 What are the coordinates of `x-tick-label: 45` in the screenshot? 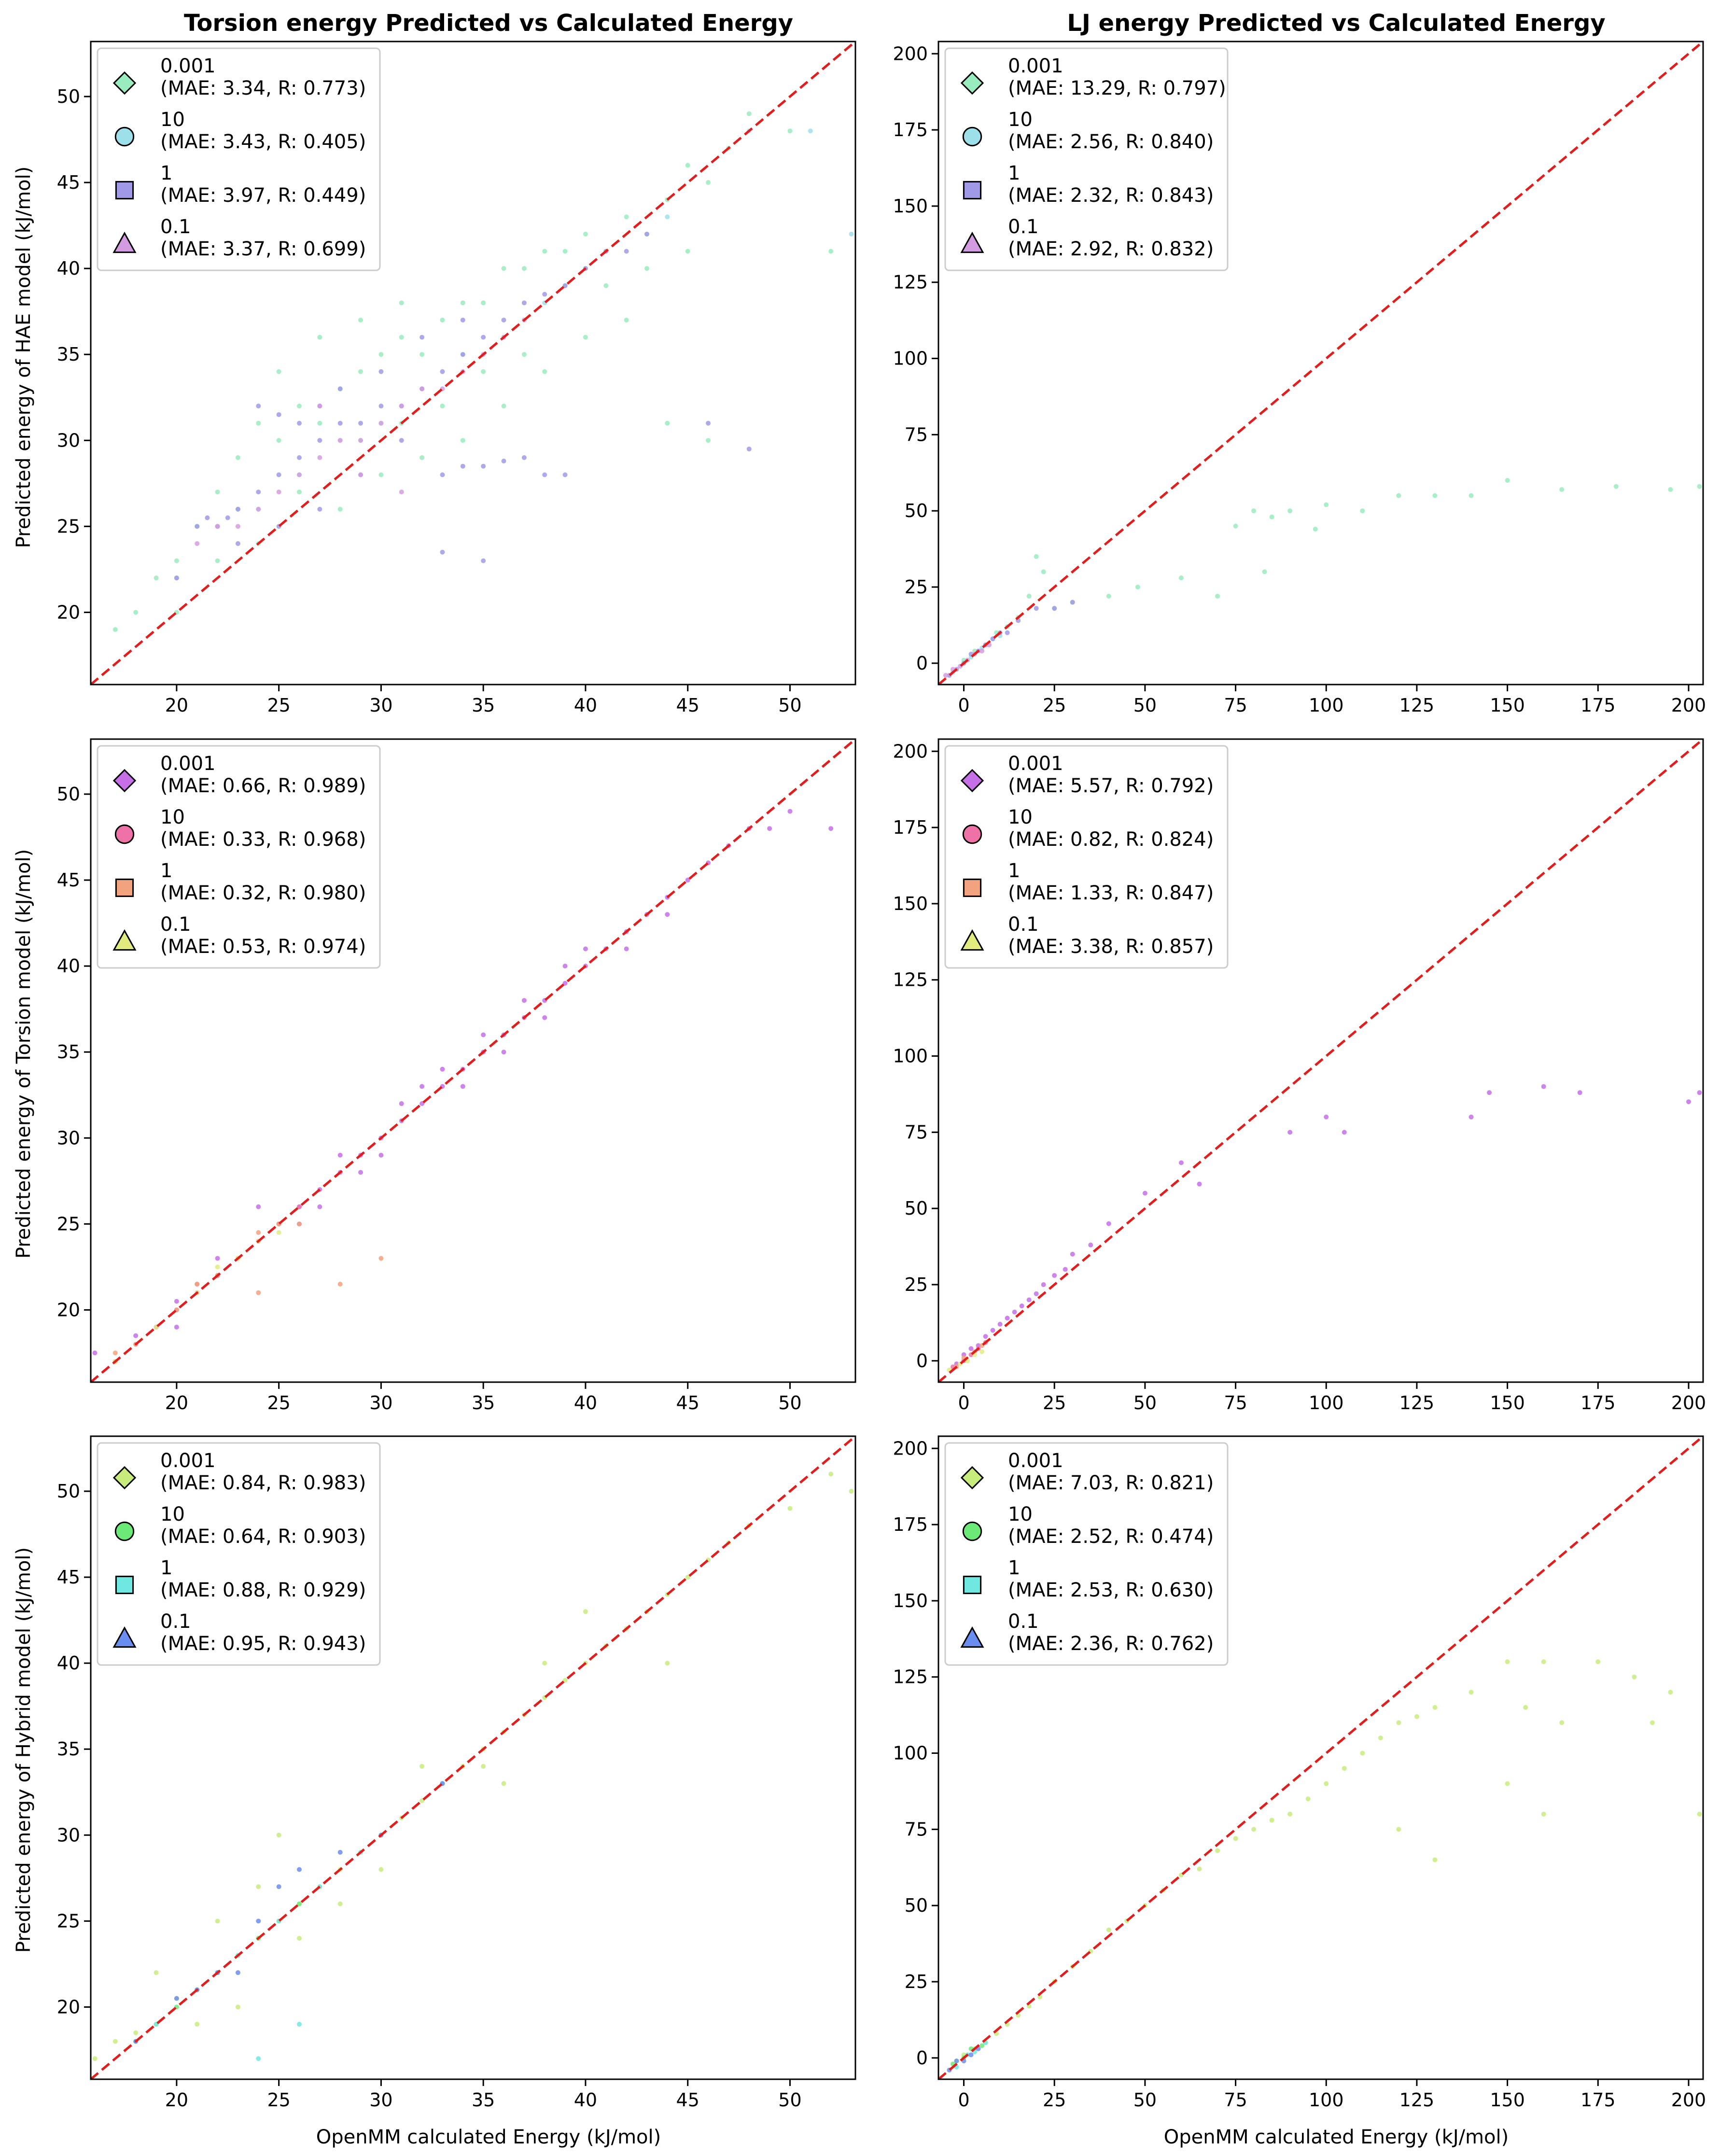 It's located at (687, 706).